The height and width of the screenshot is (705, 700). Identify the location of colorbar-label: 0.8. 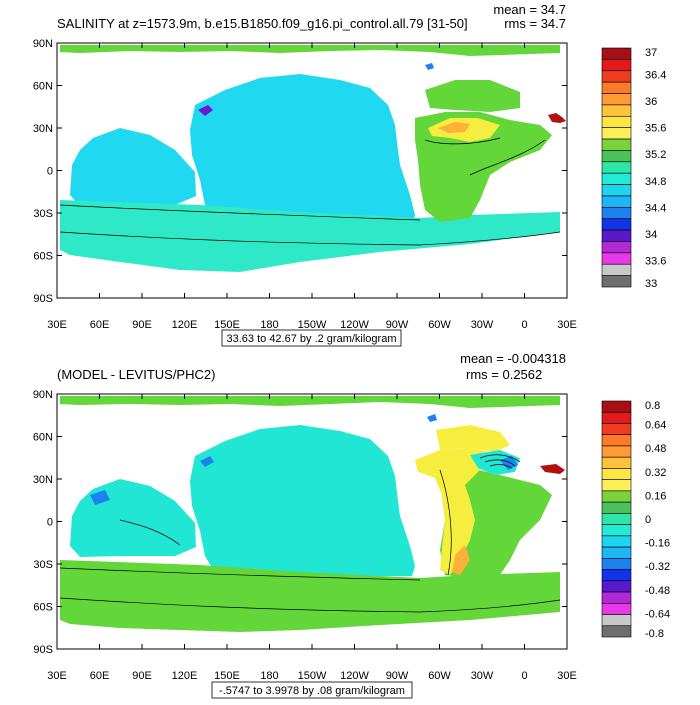
(652, 406).